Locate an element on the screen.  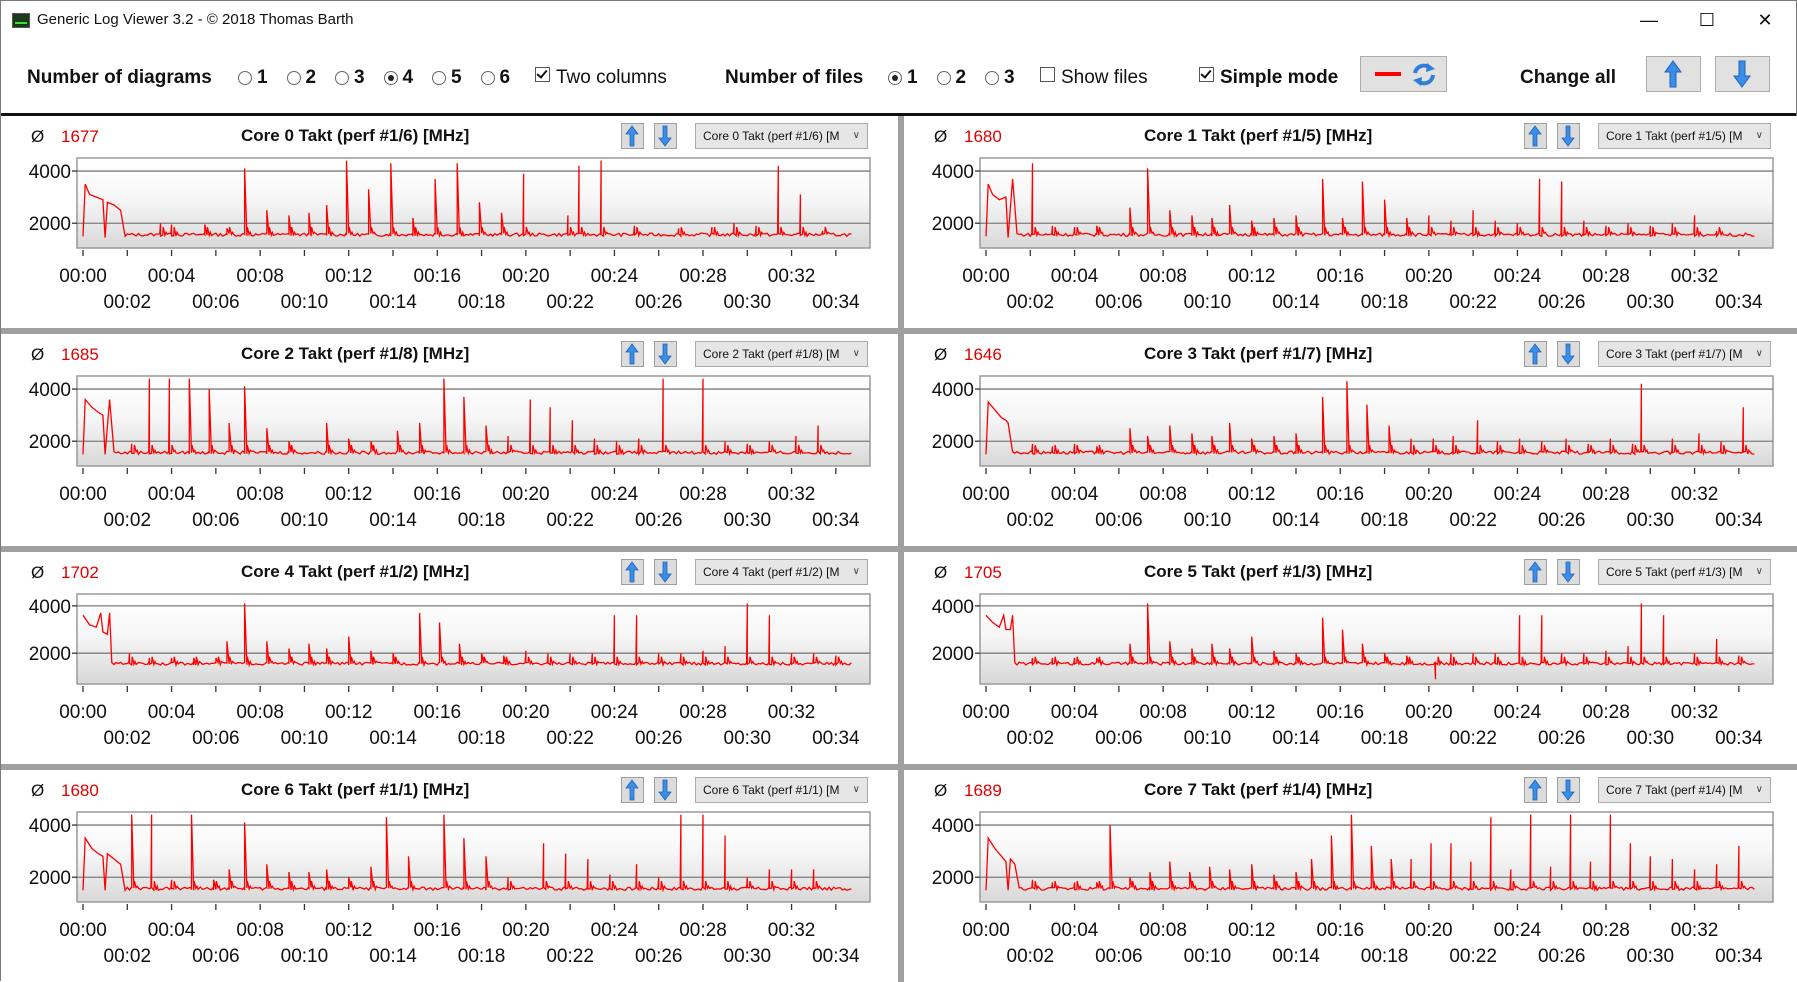
average-value: 1677 is located at coordinates (80, 136).